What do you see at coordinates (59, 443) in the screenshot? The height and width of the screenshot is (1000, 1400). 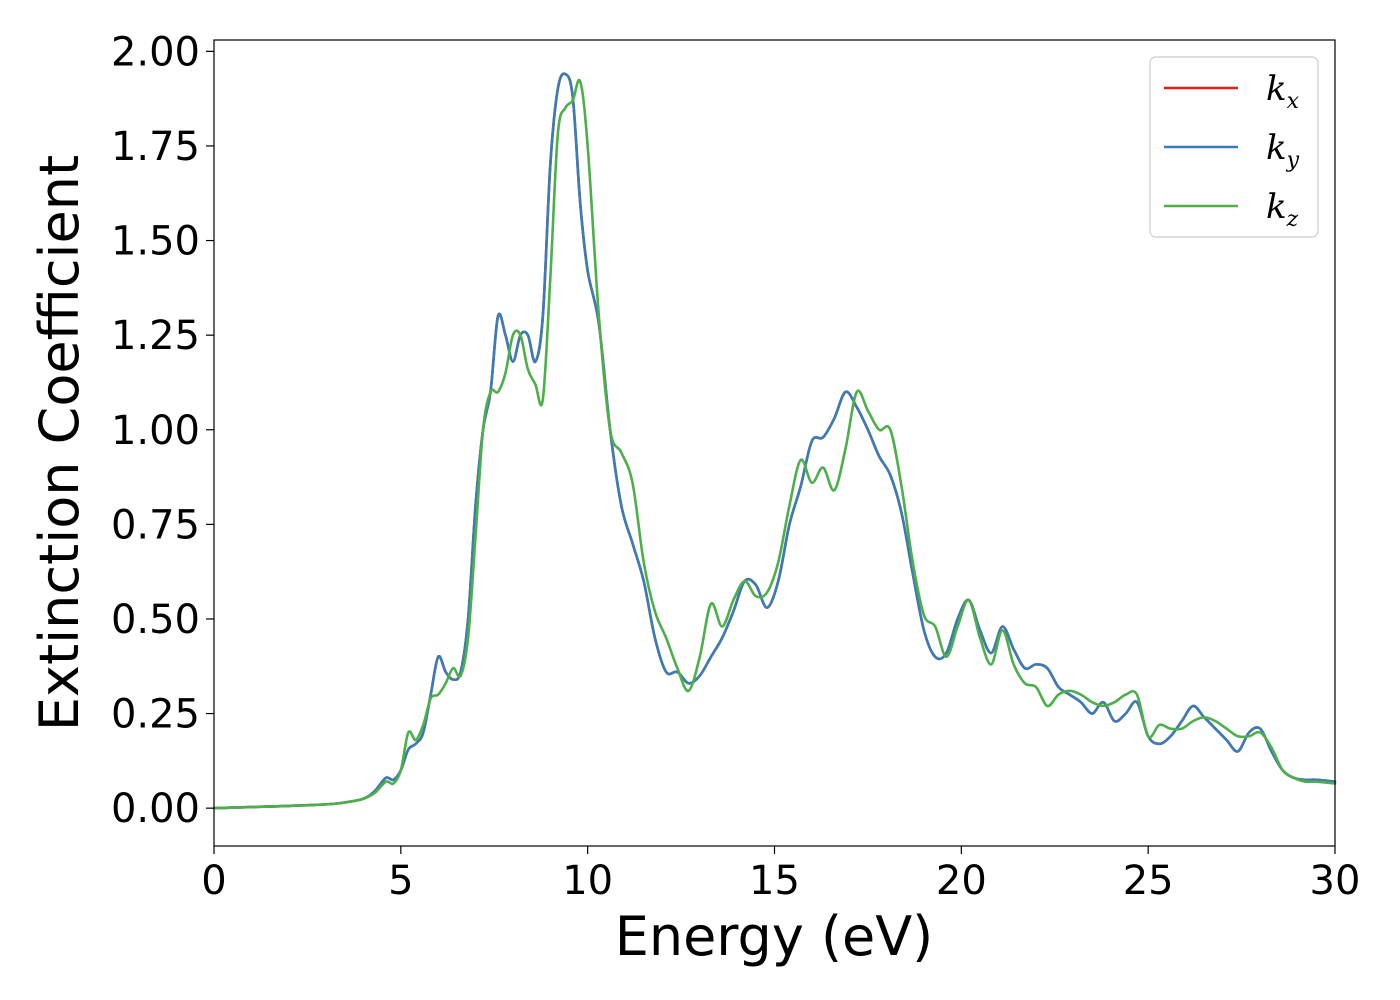 I see `y-axis-title: Extinction Coefficient` at bounding box center [59, 443].